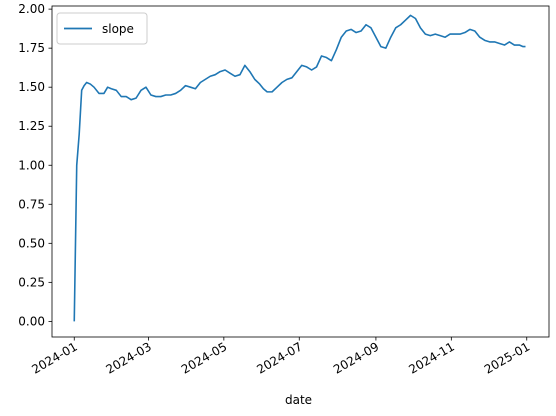 This screenshot has width=556, height=416. What do you see at coordinates (204, 357) in the screenshot?
I see `x-tick-label: 2024-05` at bounding box center [204, 357].